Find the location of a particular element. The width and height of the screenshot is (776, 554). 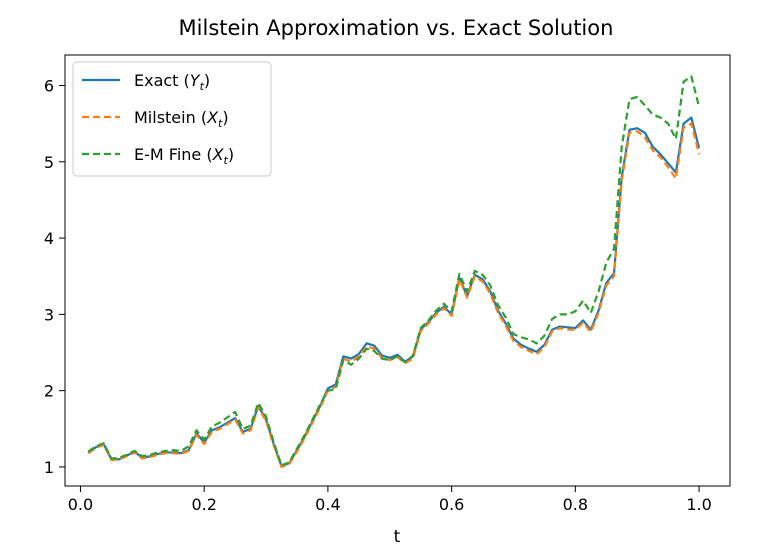

x-axis-label: t is located at coordinates (397, 537).